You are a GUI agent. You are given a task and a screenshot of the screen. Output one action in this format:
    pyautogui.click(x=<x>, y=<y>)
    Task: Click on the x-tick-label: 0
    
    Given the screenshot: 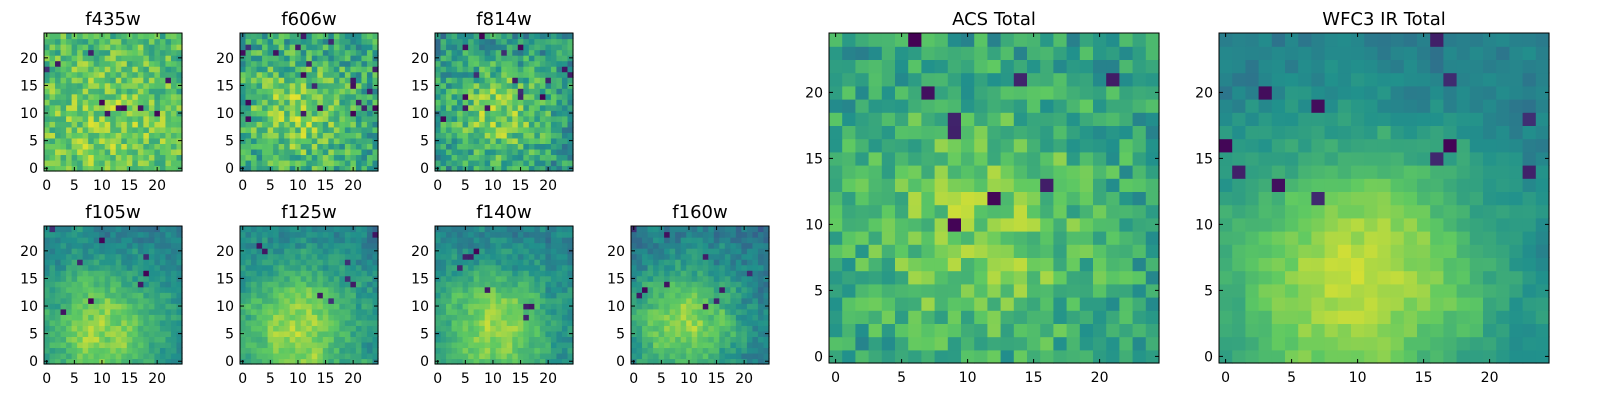 What is the action you would take?
    pyautogui.click(x=46, y=186)
    